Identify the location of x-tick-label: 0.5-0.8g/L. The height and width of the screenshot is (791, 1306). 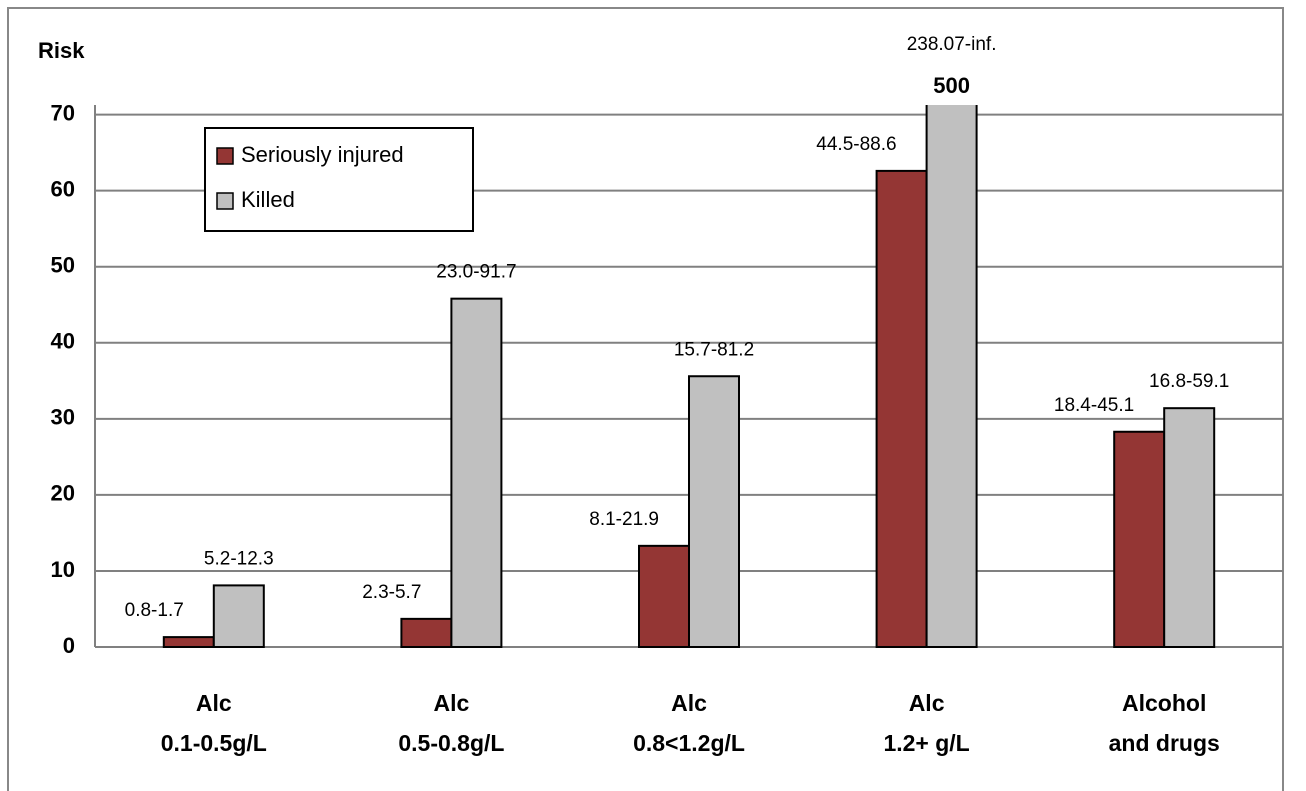
(451, 743).